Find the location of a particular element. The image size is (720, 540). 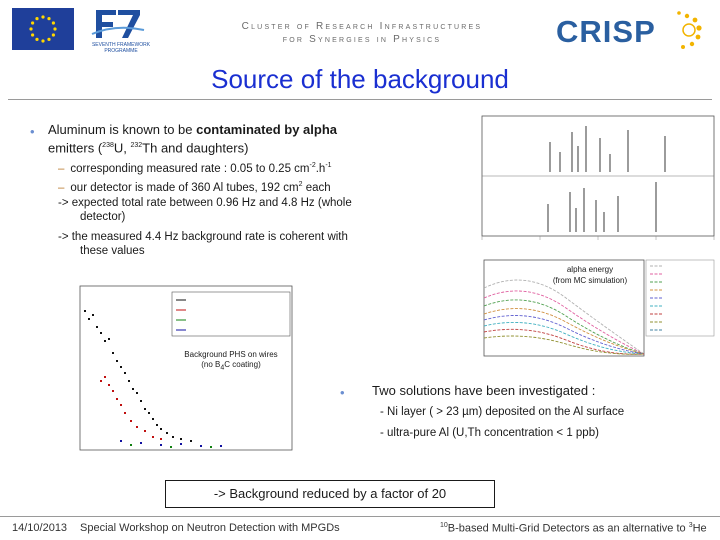

crisp-logo-text: CRISP is located at coordinates (606, 31).